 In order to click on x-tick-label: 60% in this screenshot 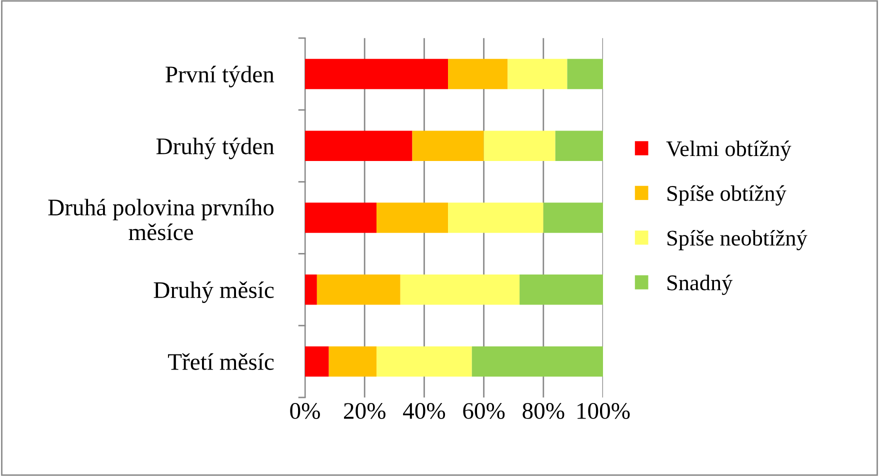, I will do `click(484, 411)`.